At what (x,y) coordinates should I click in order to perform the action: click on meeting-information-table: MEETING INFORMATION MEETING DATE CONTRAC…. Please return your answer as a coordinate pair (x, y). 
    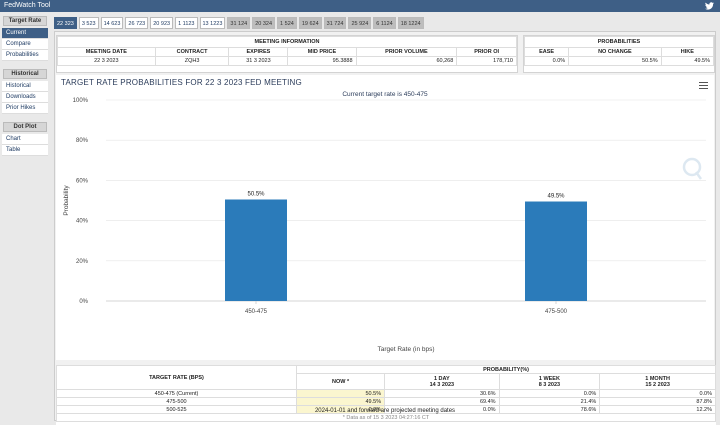
    Looking at the image, I should click on (287, 51).